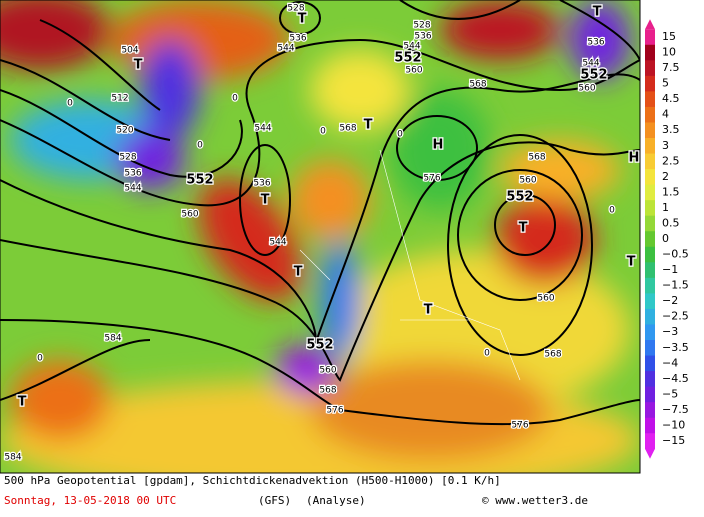 This screenshot has height=517, width=704. What do you see at coordinates (665, 114) in the screenshot?
I see `legend-label: 4` at bounding box center [665, 114].